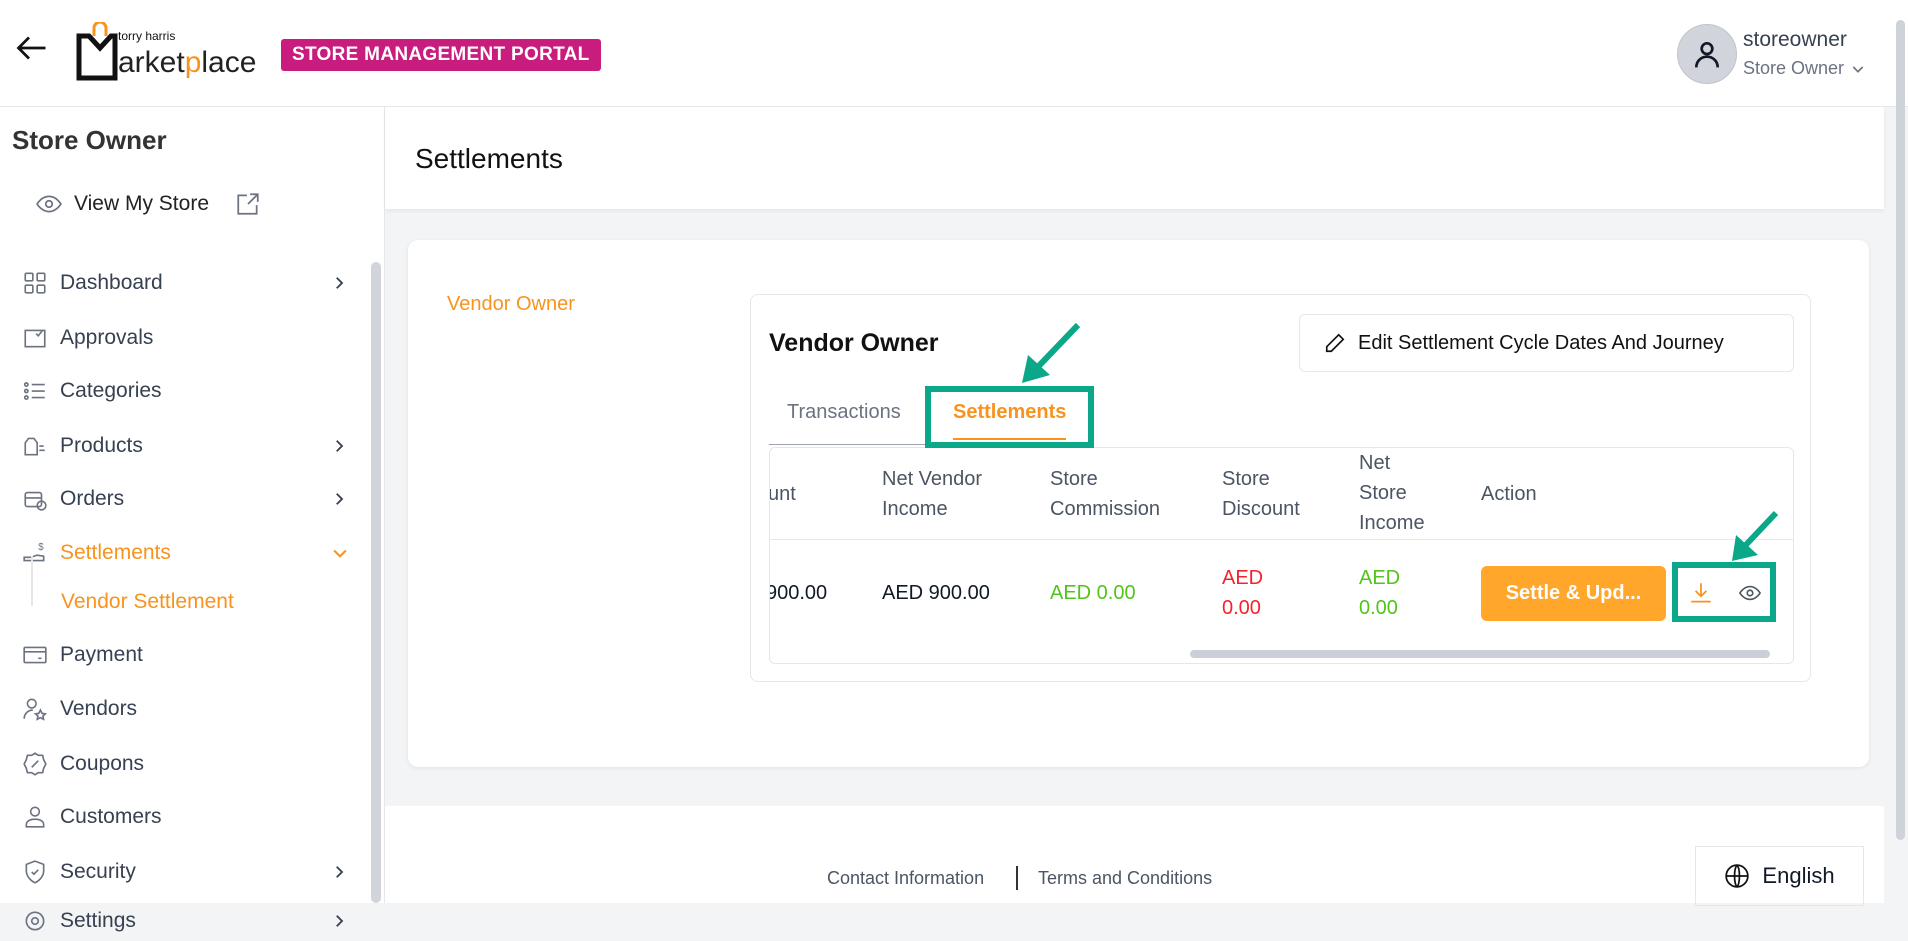  Describe the element at coordinates (782, 494) in the screenshot. I see `header-amount: unt` at that location.